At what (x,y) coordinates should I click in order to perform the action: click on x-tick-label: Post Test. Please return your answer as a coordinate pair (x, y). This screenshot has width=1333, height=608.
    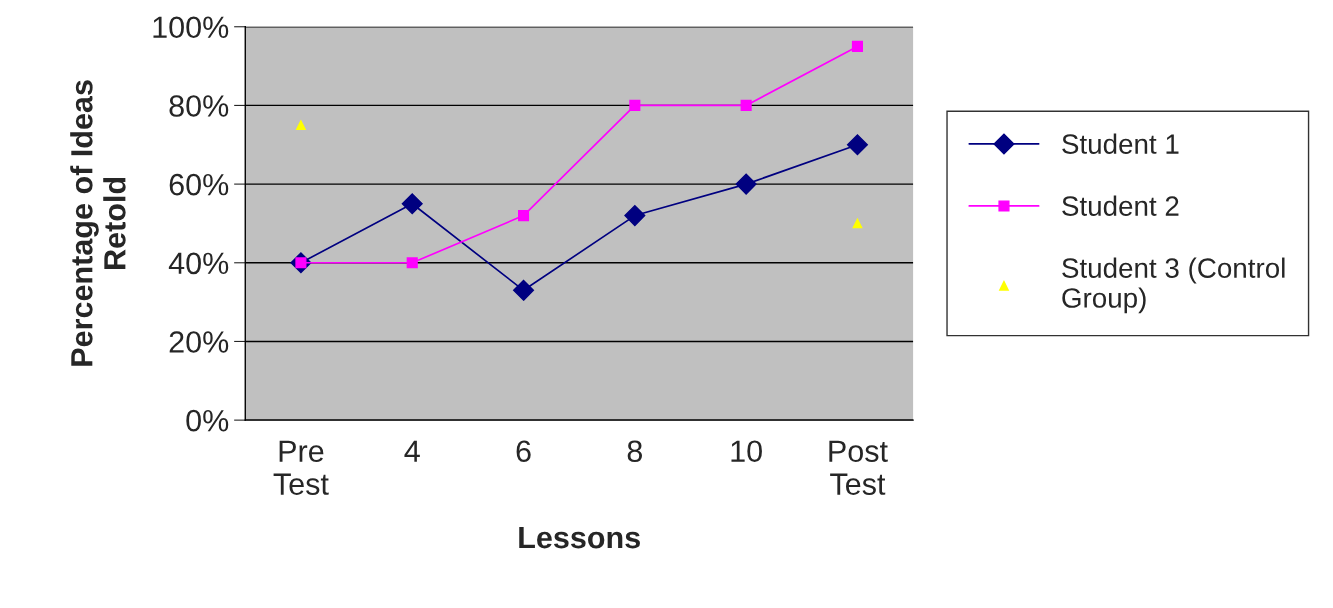
    Looking at the image, I should click on (858, 467).